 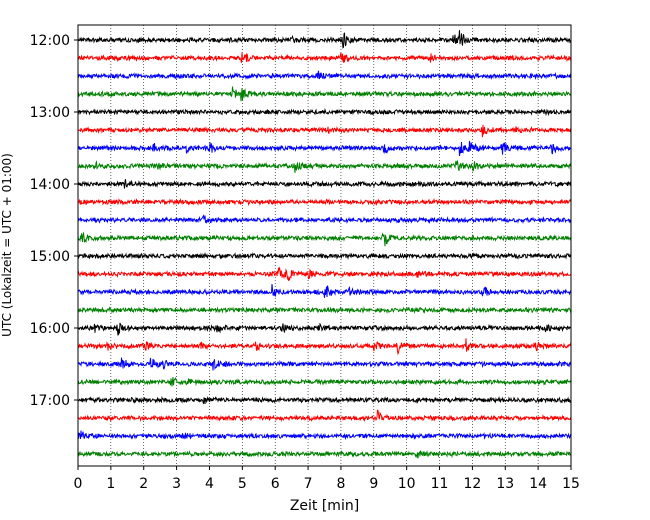 I want to click on x-tick-label: 13, so click(x=505, y=484).